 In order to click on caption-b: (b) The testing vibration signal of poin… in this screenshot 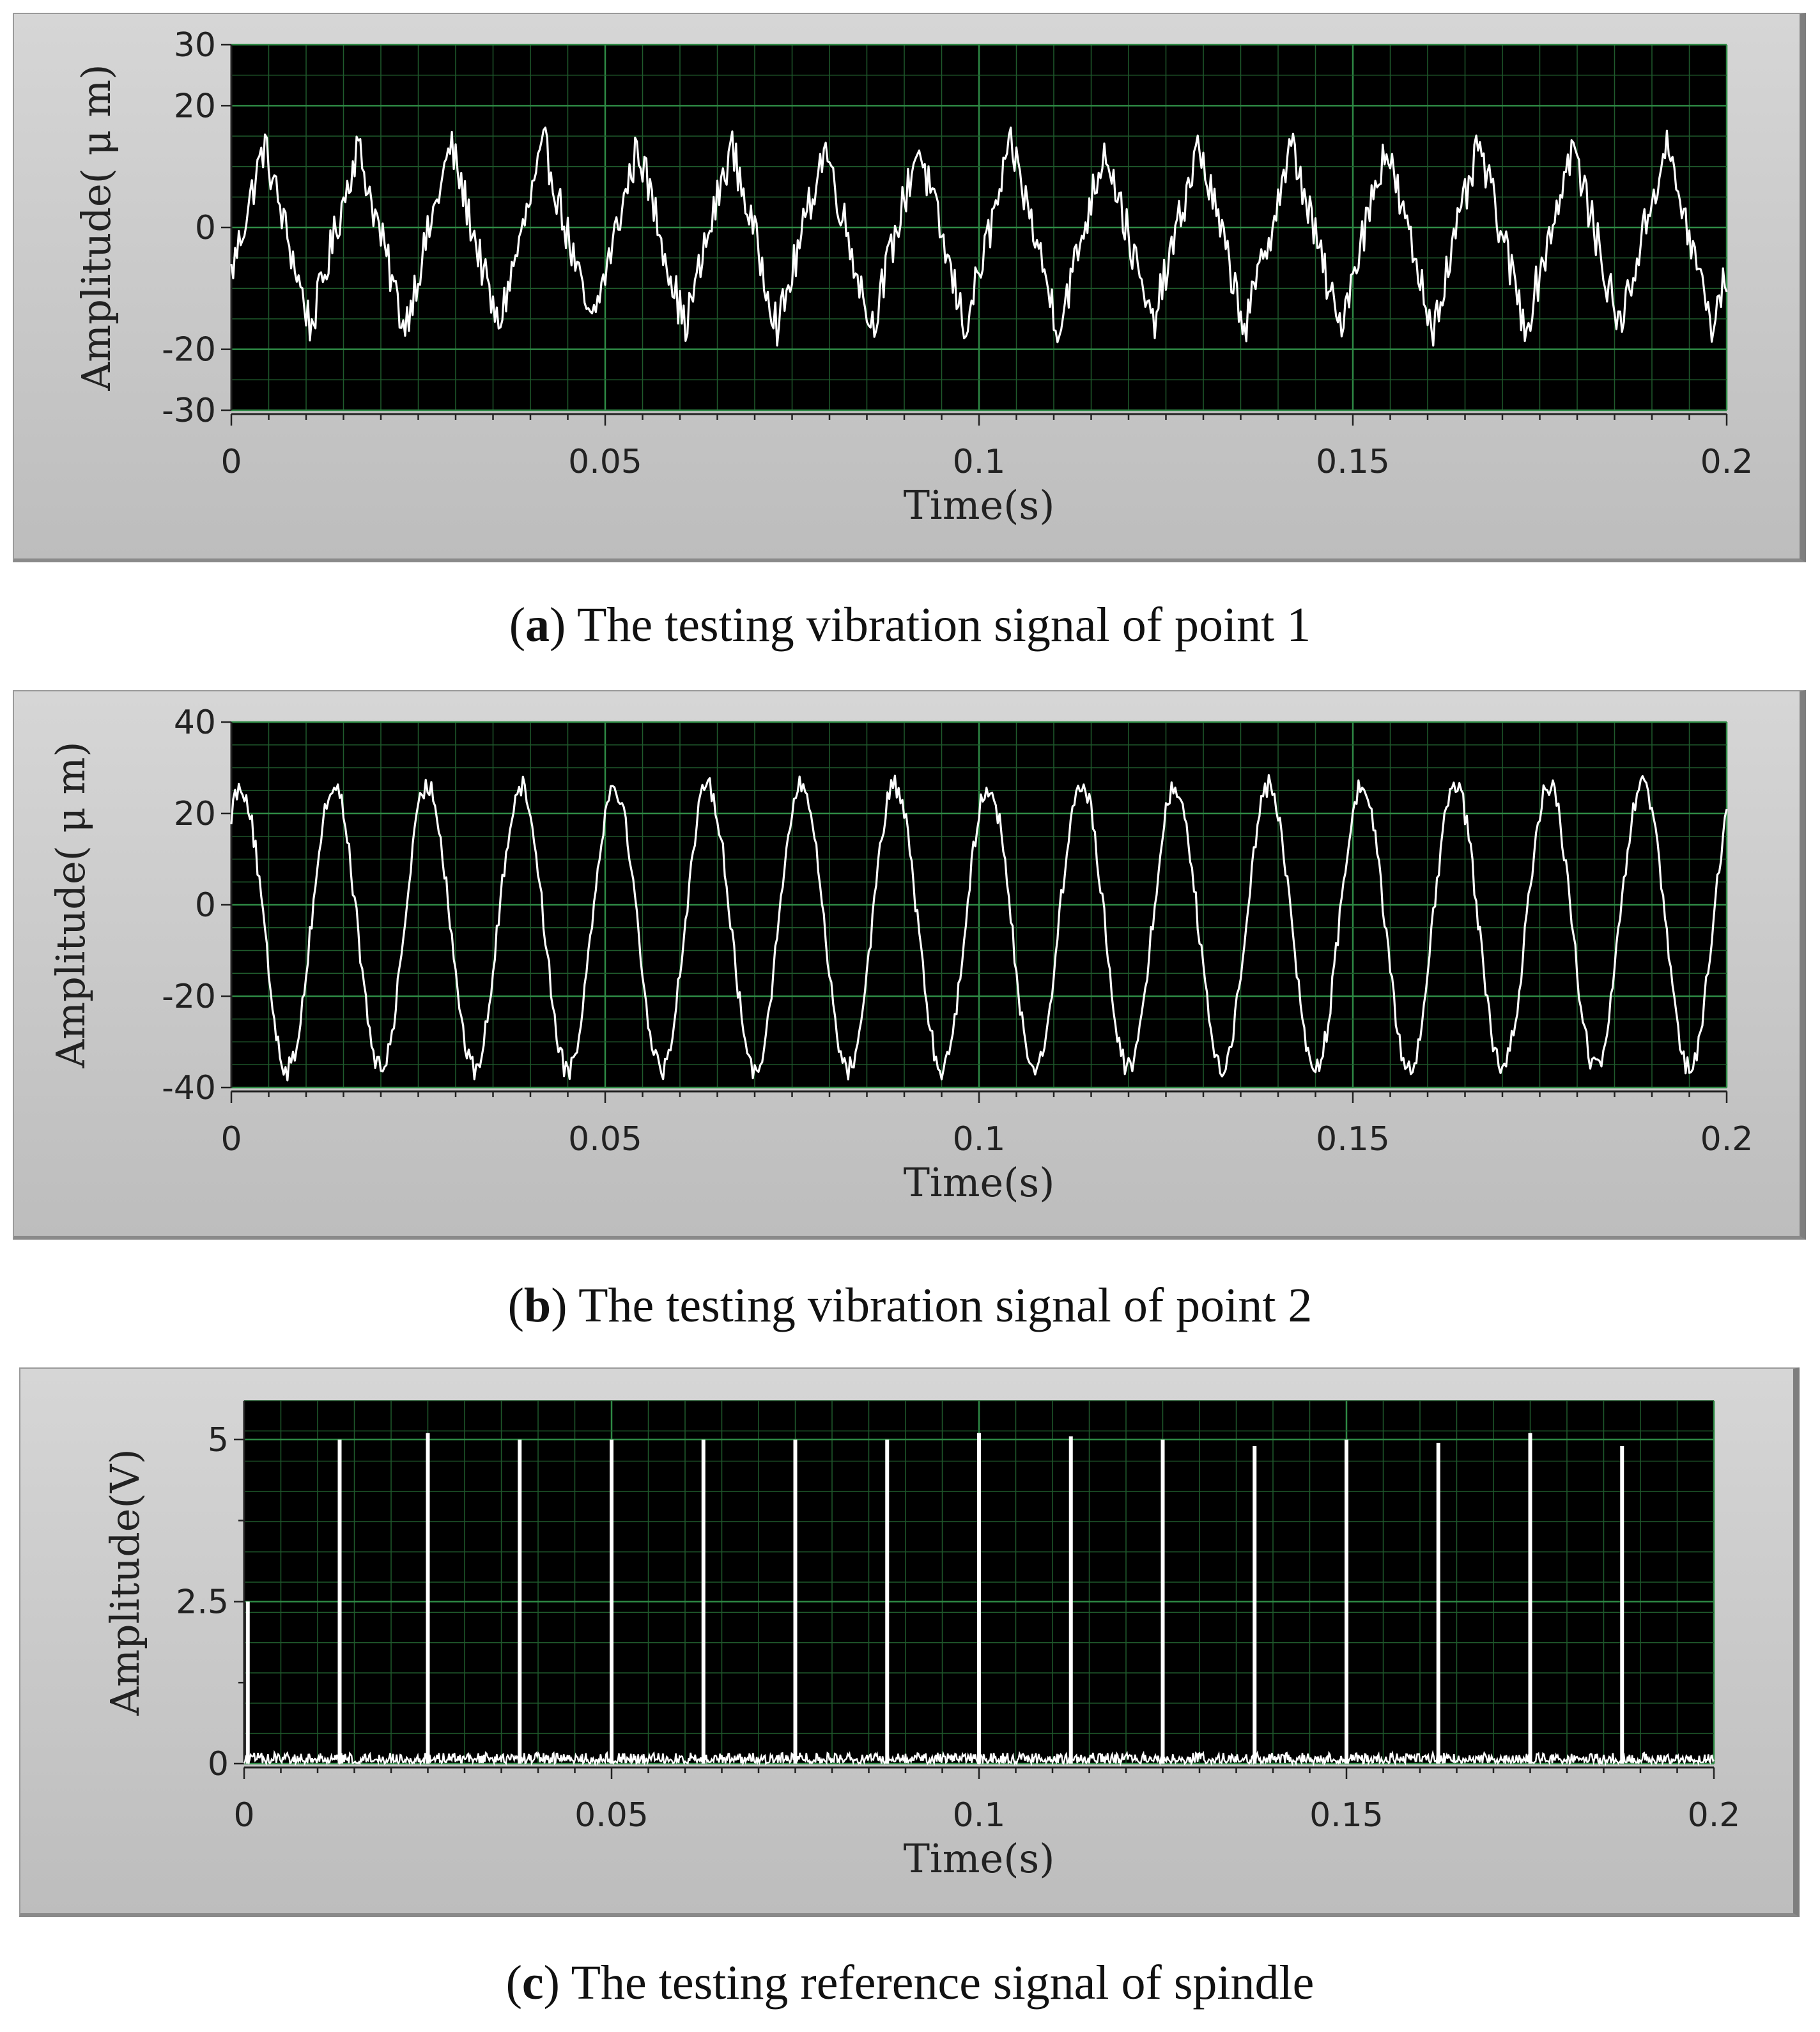, I will do `click(910, 1305)`.